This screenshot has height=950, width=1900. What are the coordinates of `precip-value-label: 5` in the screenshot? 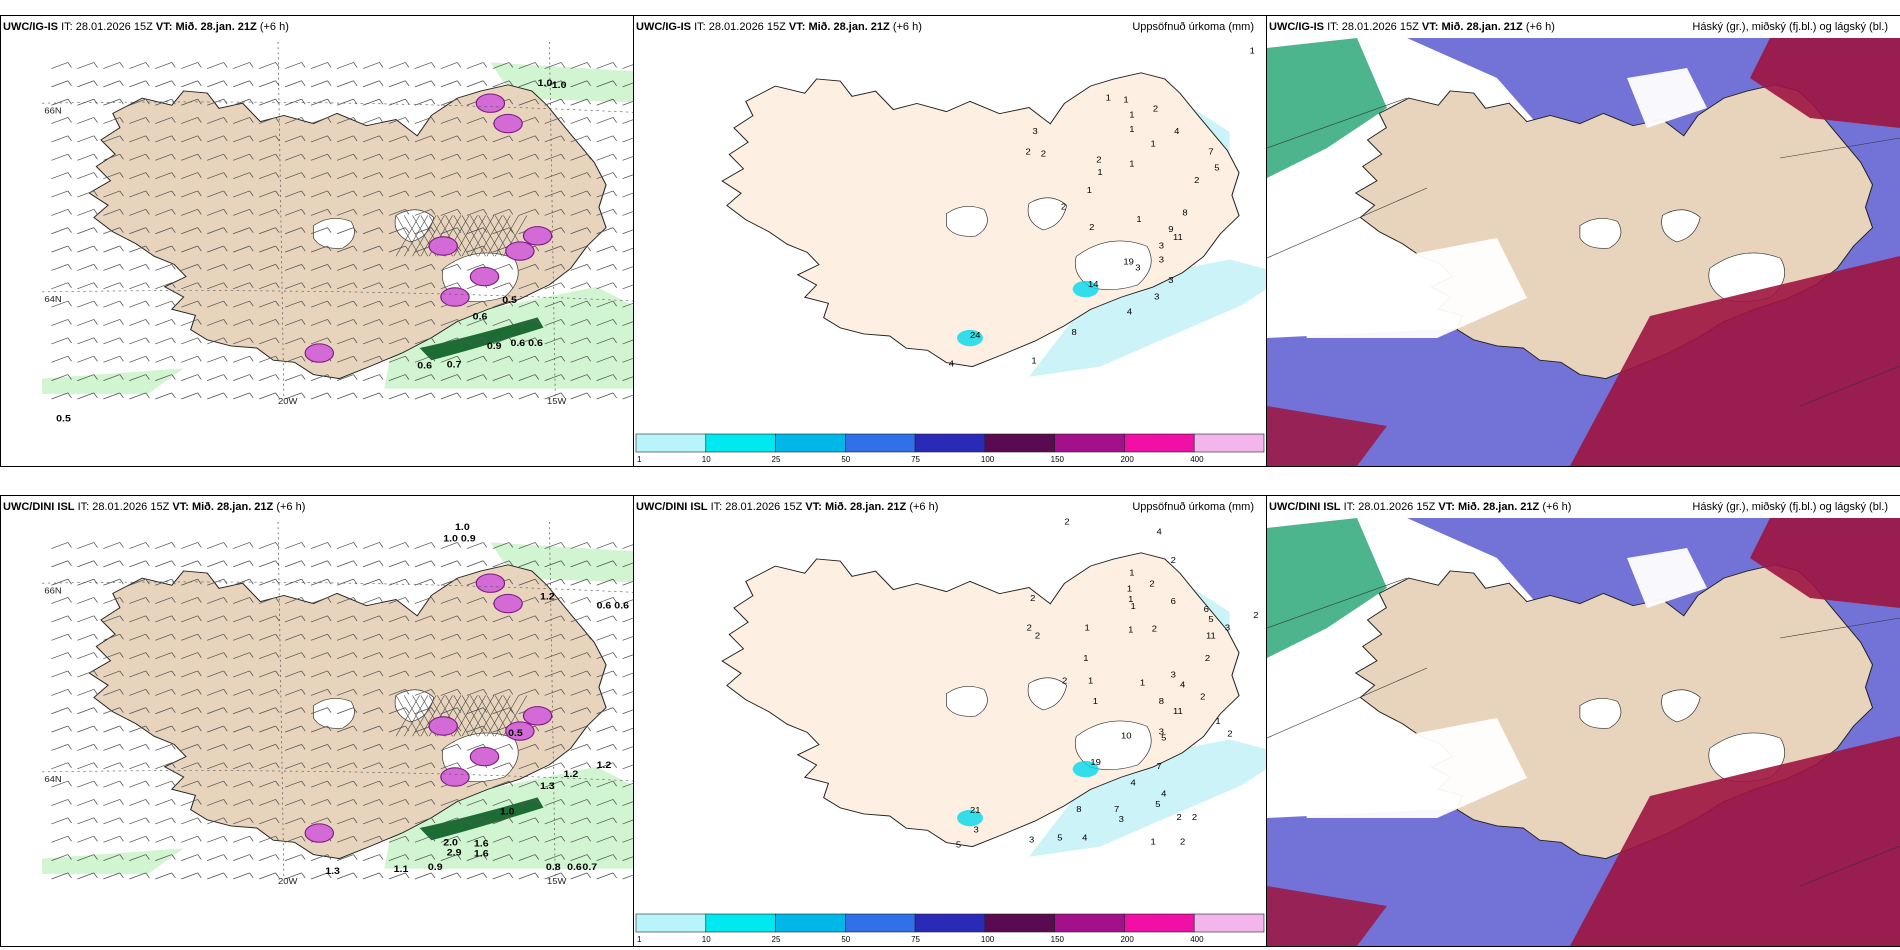 It's located at (1210, 619).